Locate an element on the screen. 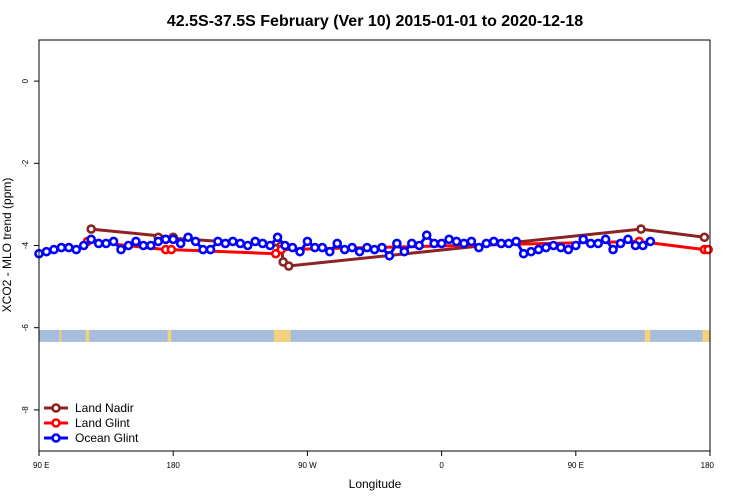 The width and height of the screenshot is (750, 500). ocean-band is located at coordinates (374, 335).